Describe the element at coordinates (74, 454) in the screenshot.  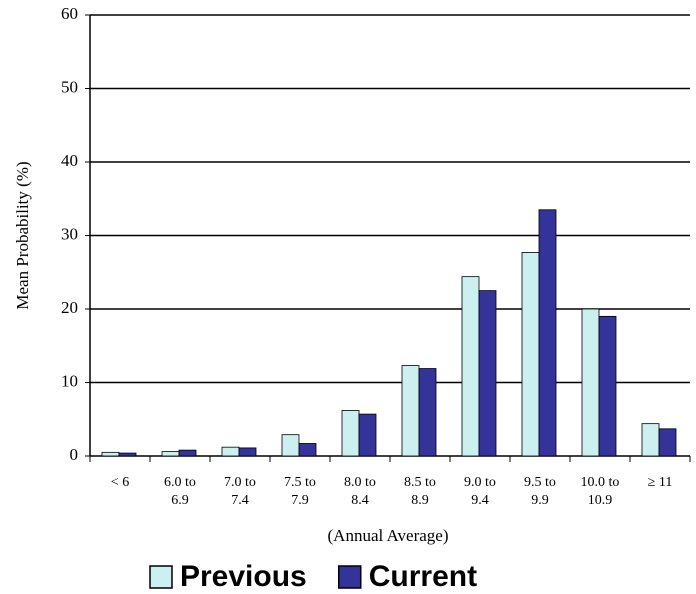
I see `y-tick-label: 0` at that location.